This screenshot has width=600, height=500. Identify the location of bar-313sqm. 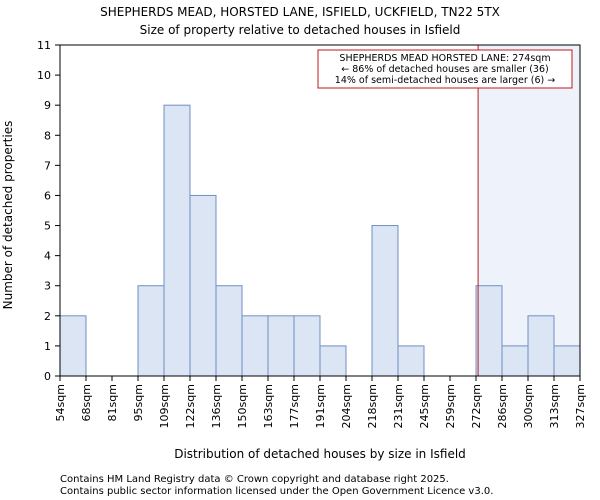
(567, 361).